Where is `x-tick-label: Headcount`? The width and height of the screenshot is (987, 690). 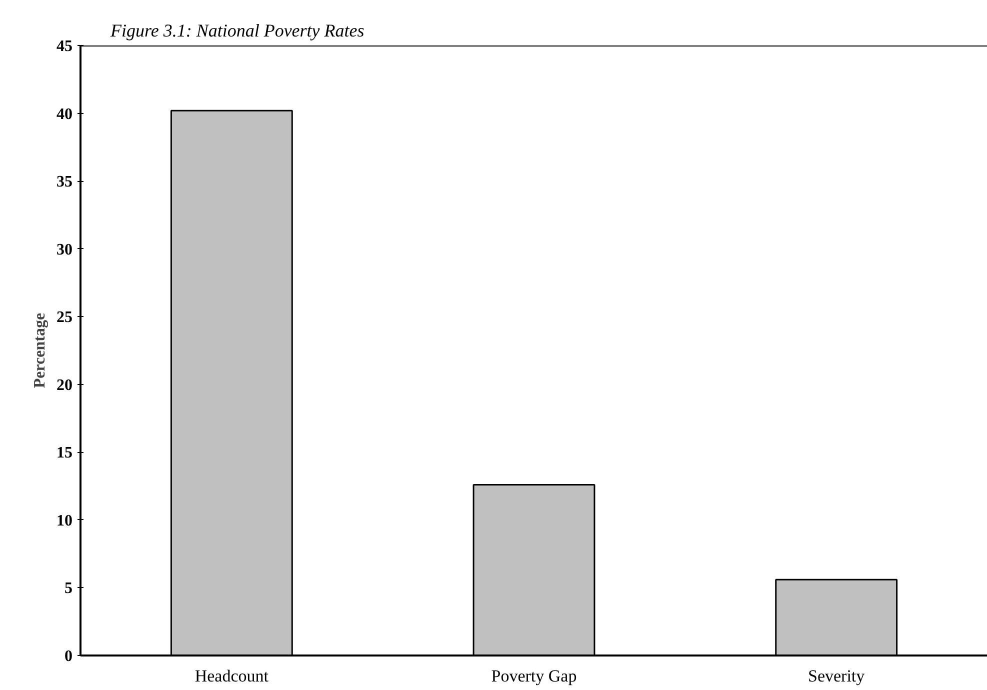 x-tick-label: Headcount is located at coordinates (231, 676).